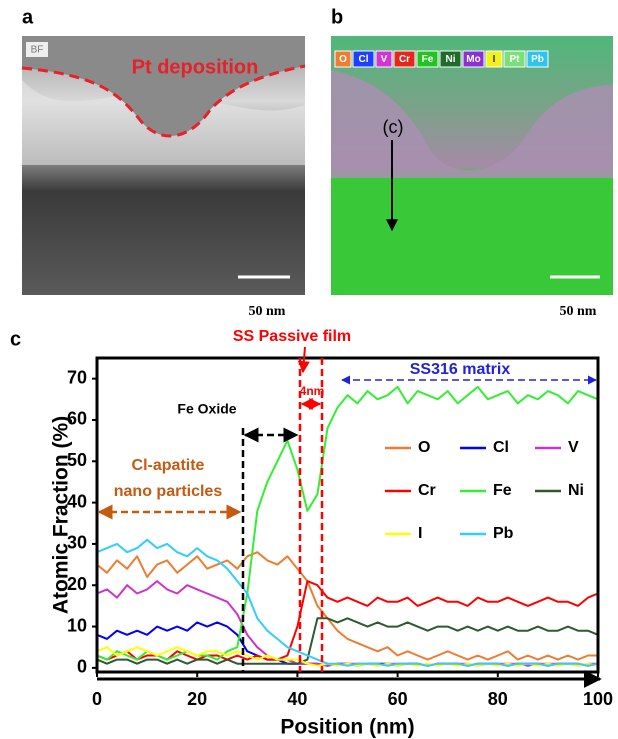  Describe the element at coordinates (460, 369) in the screenshot. I see `annotation: SS316 matrix` at that location.